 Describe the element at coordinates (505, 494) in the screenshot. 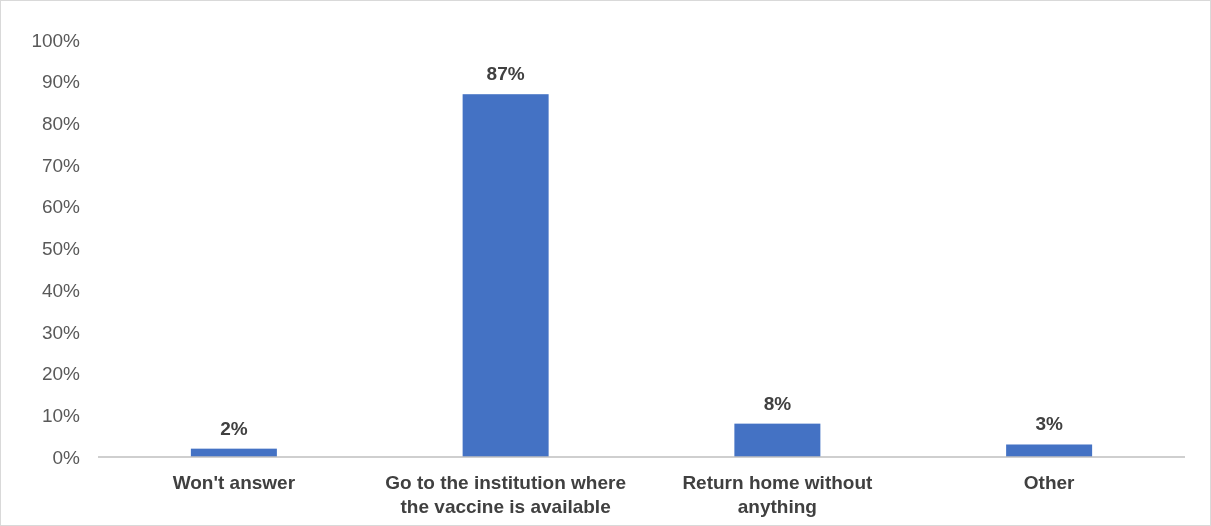

I see `x-tick-label: Go to the institution where the vaccine is available` at that location.